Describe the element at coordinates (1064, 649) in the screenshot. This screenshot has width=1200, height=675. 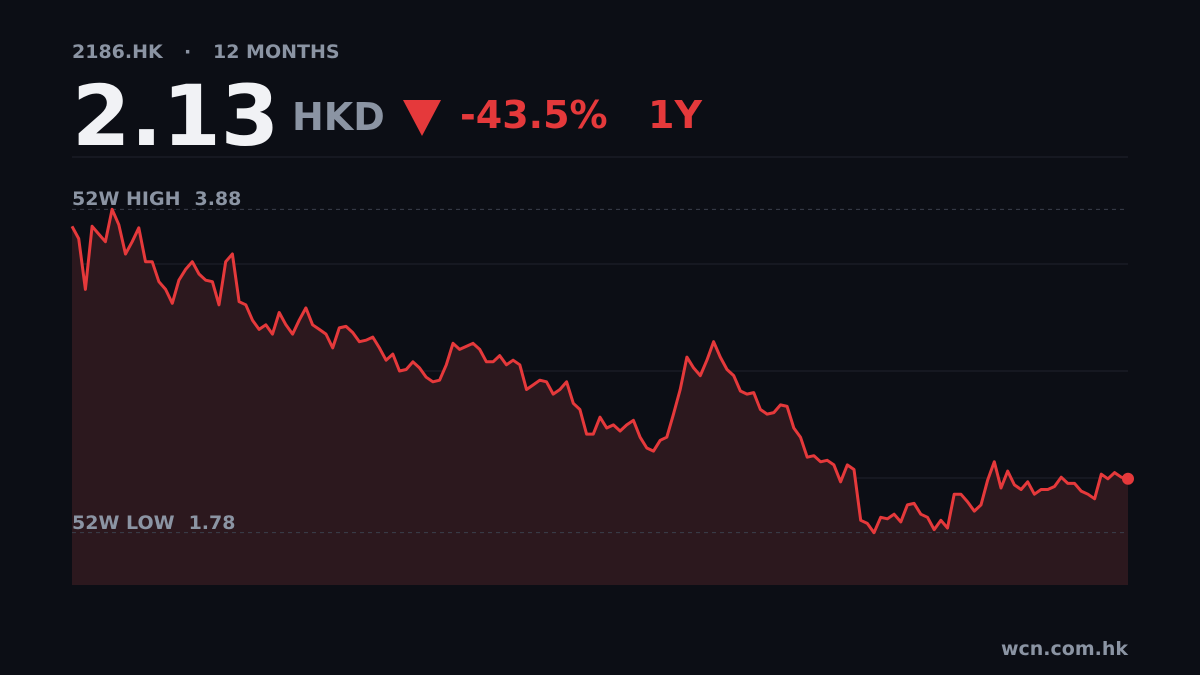
I see `source: wcn.com.hk` at that location.